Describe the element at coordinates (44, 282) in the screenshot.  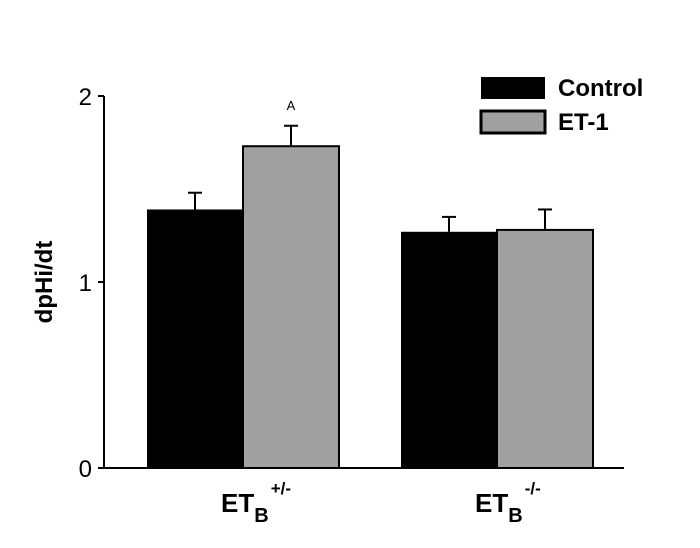
I see `y-axis-label: dpHi/dt` at that location.